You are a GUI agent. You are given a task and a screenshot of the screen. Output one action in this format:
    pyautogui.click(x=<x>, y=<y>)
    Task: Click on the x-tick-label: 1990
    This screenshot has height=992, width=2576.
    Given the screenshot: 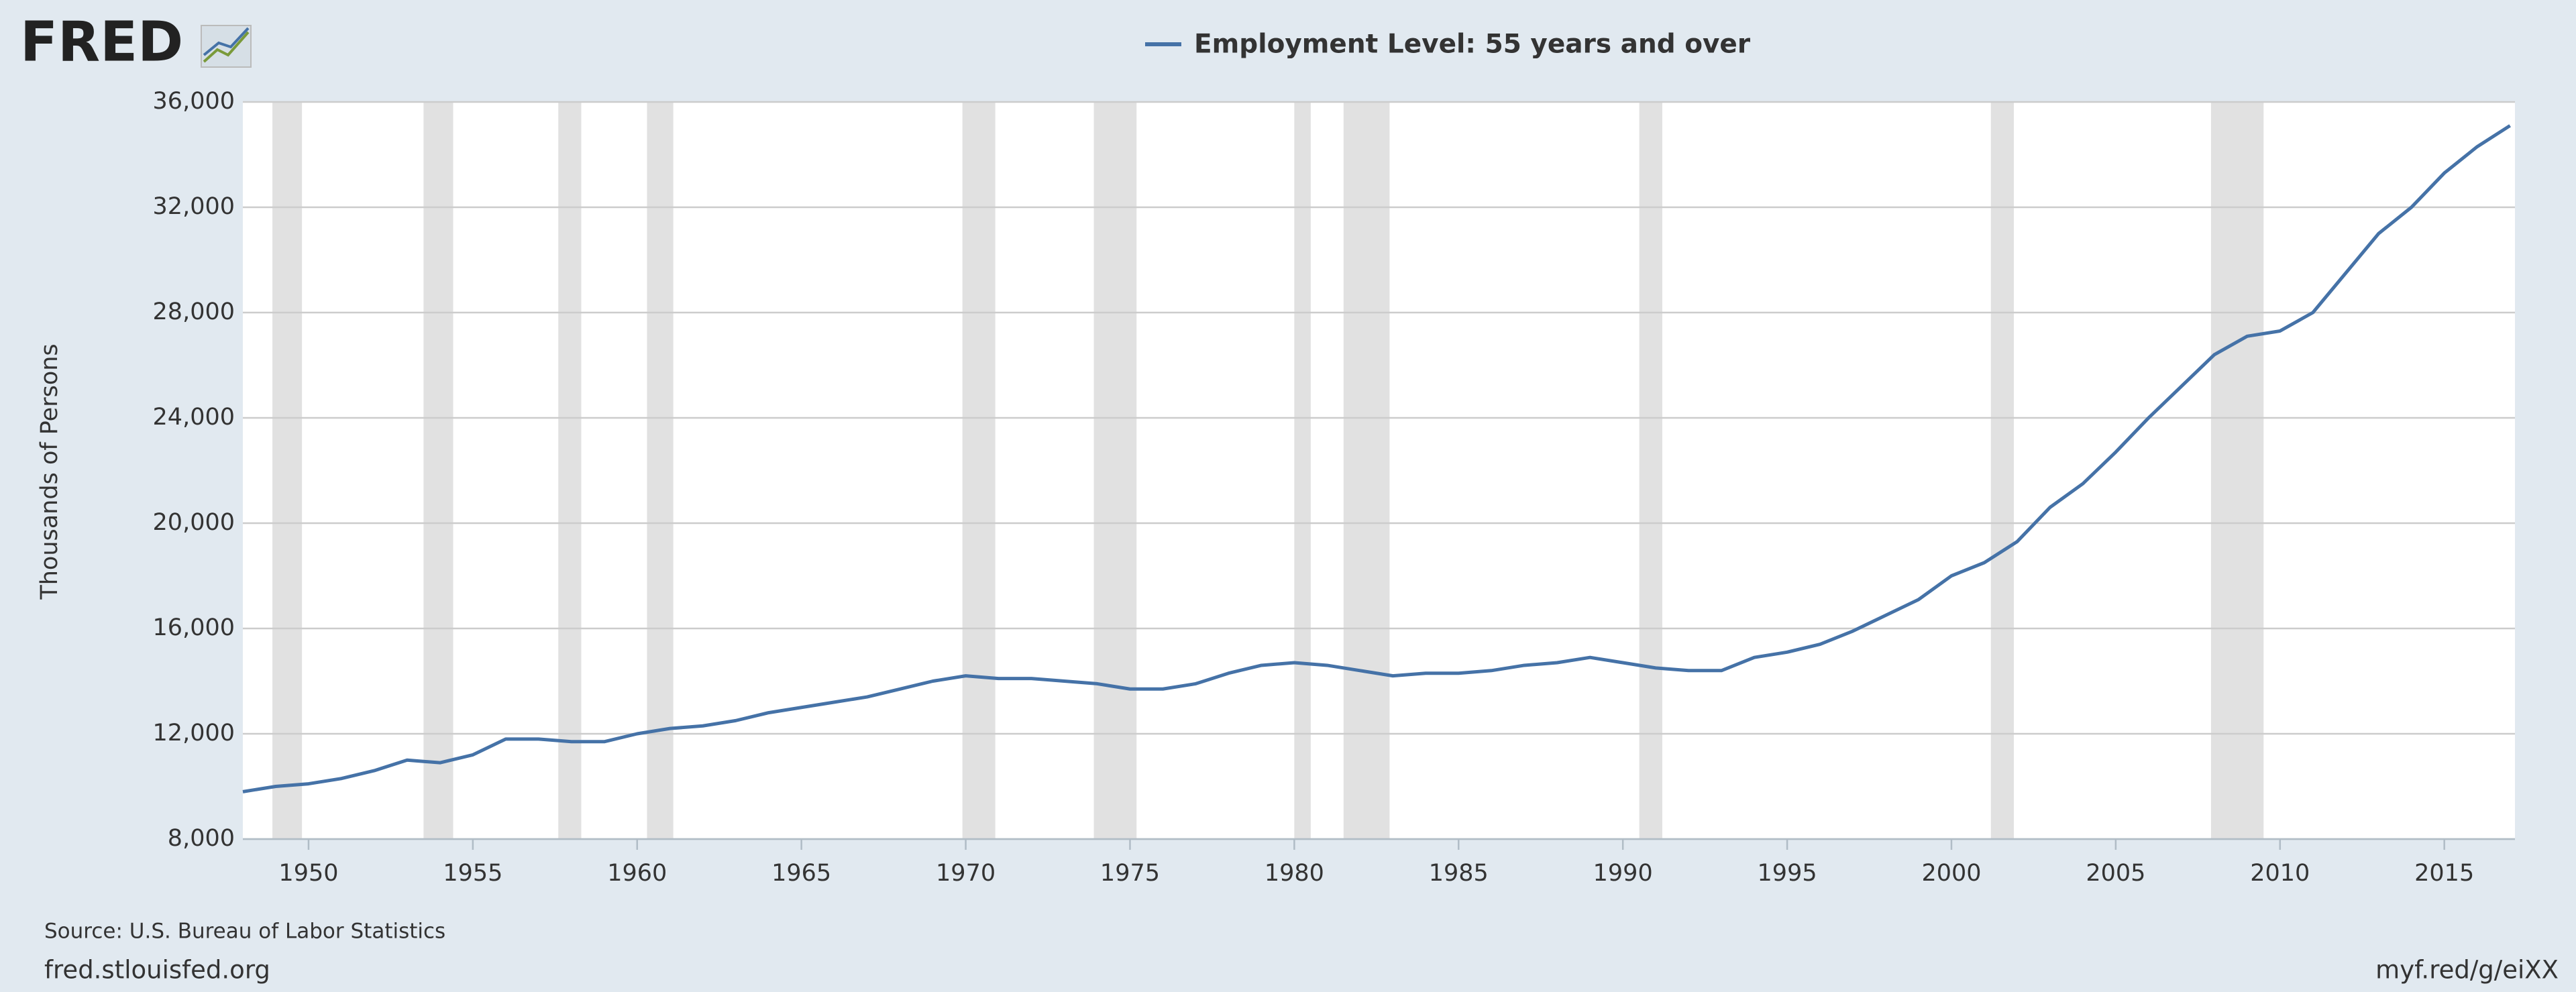 What is the action you would take?
    pyautogui.click(x=1623, y=873)
    